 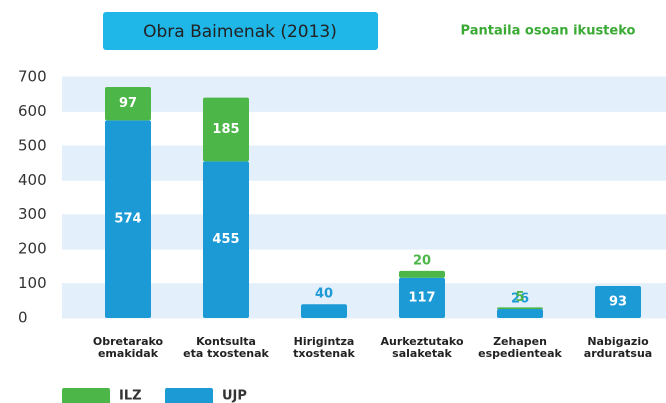 I want to click on chart-title: Obra Baimenak (2013), so click(x=240, y=32).